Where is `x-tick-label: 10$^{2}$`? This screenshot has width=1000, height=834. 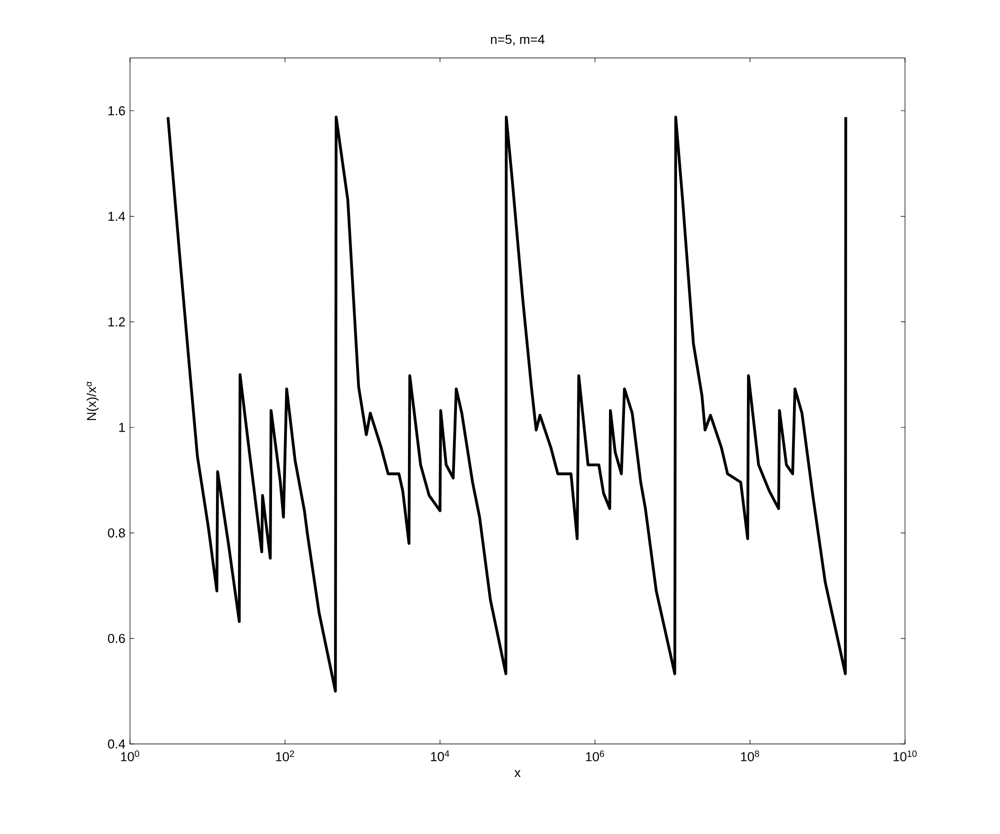 x-tick-label: 10$^{2}$ is located at coordinates (285, 756).